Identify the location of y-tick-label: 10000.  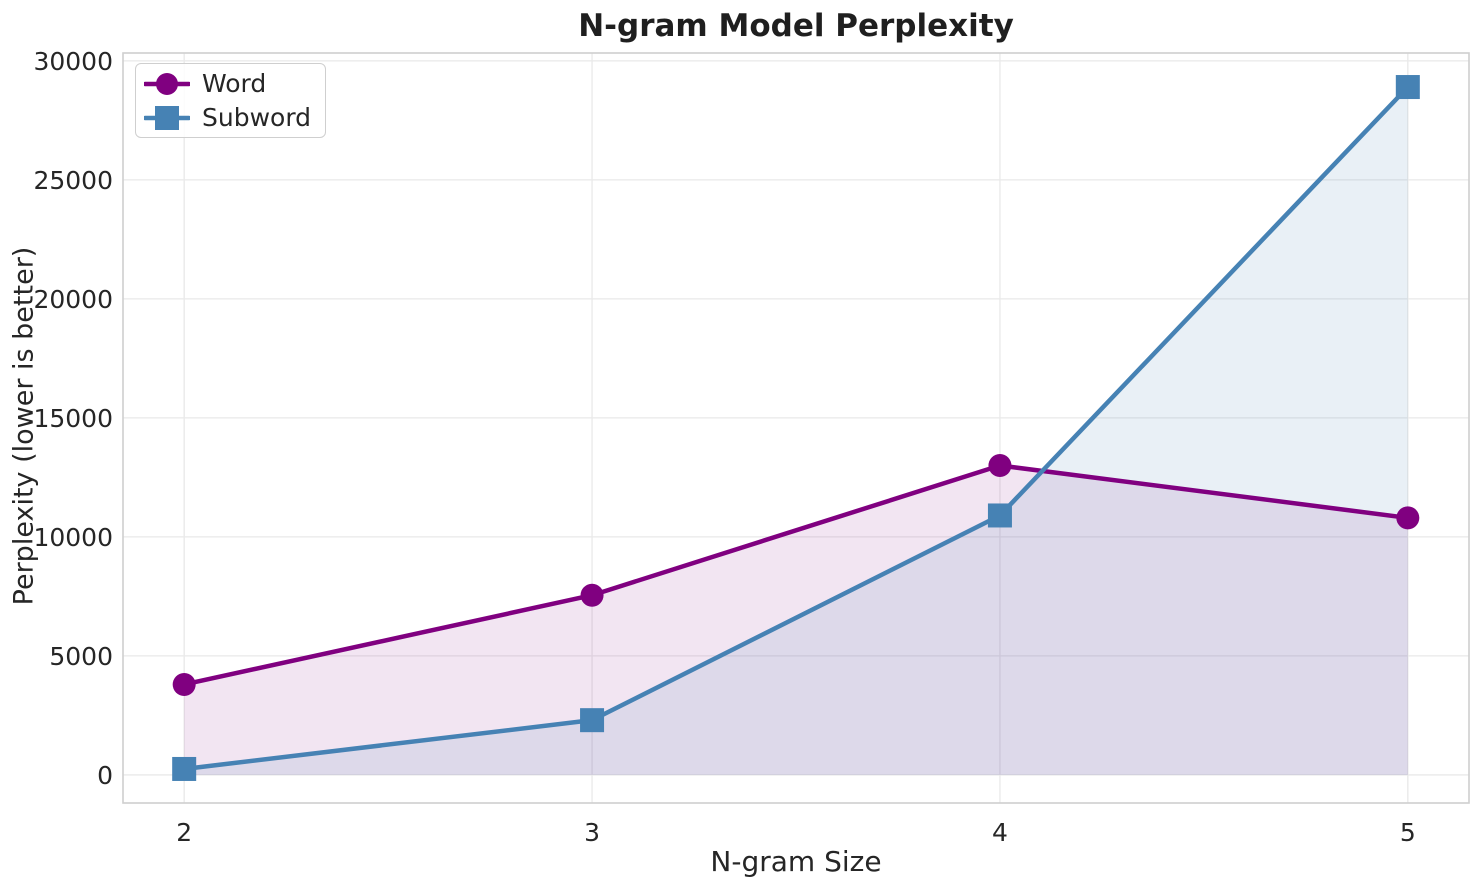
(73, 537).